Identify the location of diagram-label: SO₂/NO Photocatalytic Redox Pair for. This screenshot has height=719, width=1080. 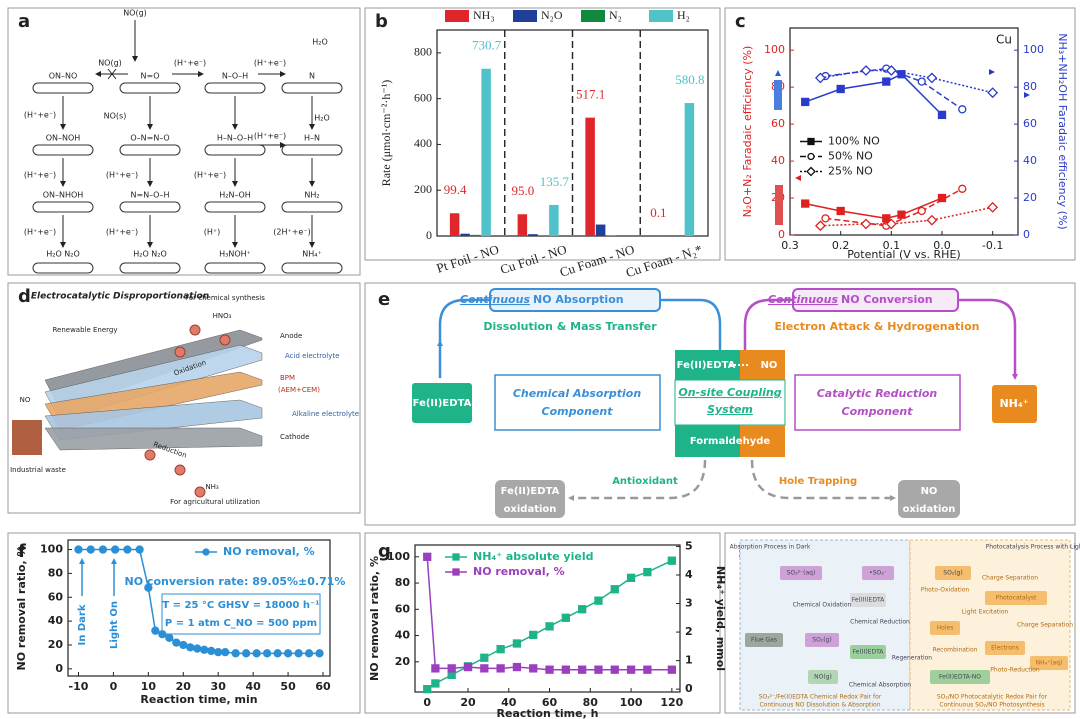
(992, 697).